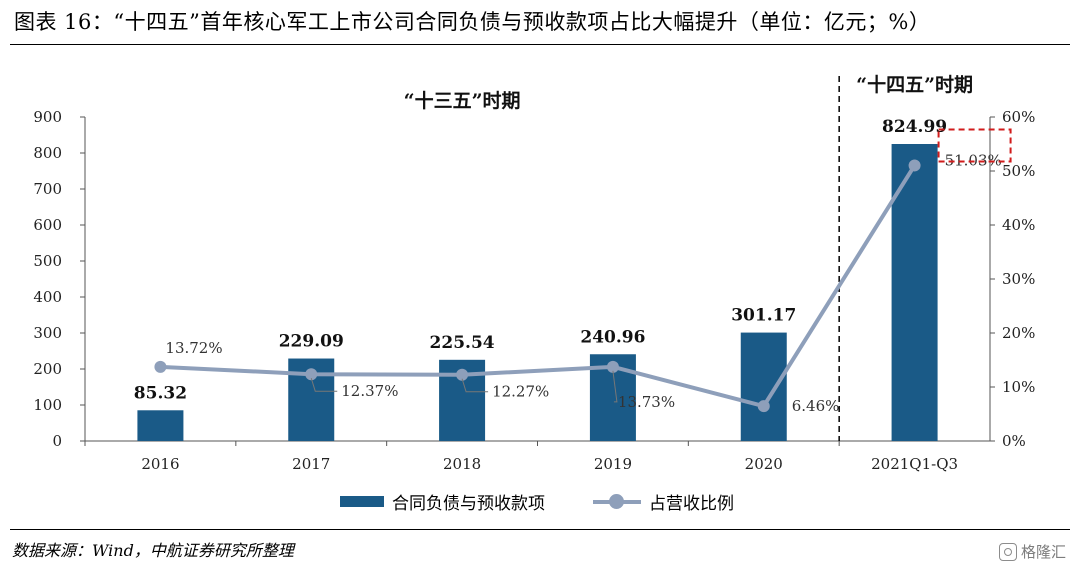  Describe the element at coordinates (47, 189) in the screenshot. I see `y-left-tick-label: 700` at that location.